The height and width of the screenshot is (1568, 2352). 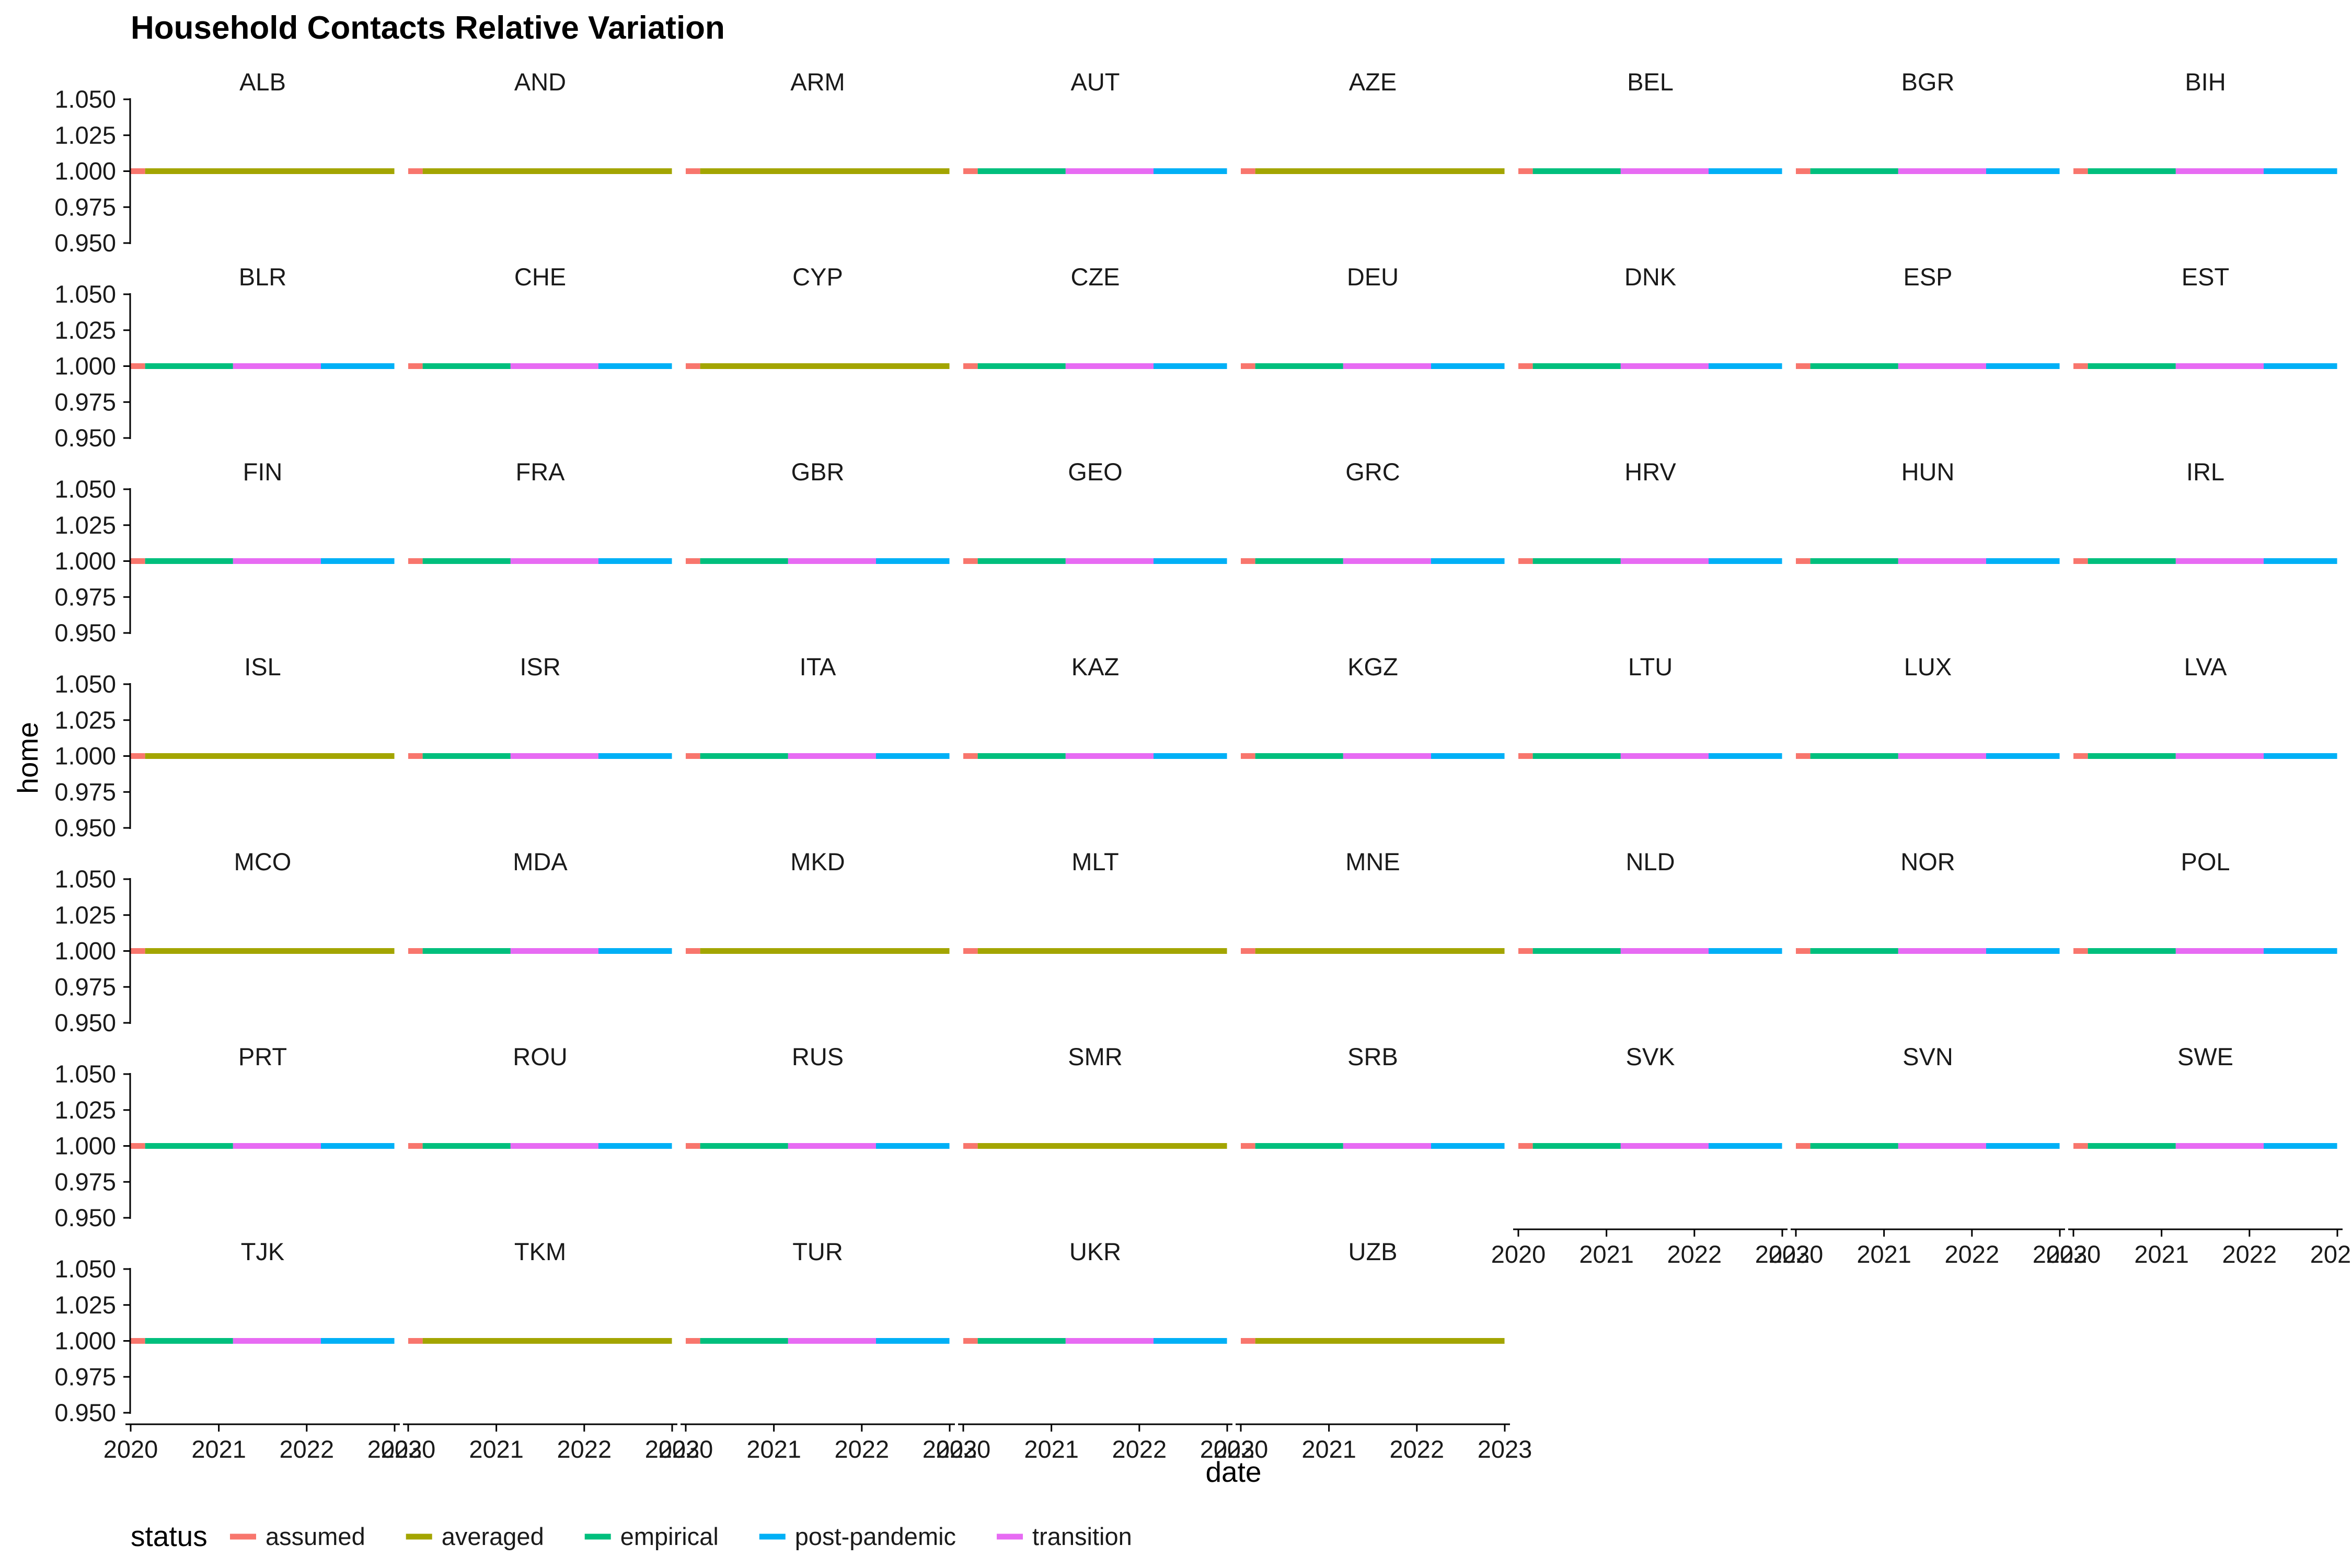 I want to click on facet-panel: TUR 2020 2021 2022 2023, so click(x=818, y=1350).